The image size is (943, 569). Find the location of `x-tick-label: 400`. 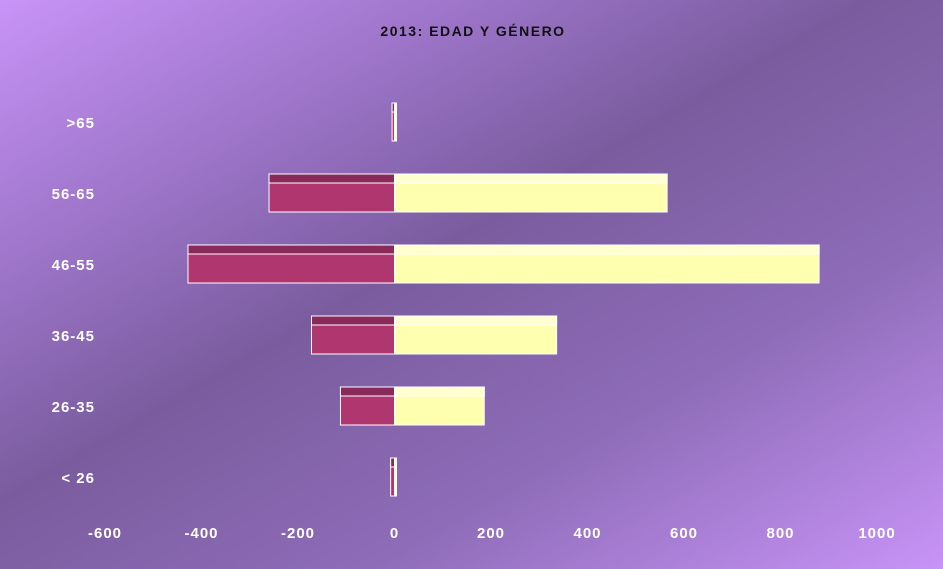

x-tick-label: 400 is located at coordinates (587, 533).